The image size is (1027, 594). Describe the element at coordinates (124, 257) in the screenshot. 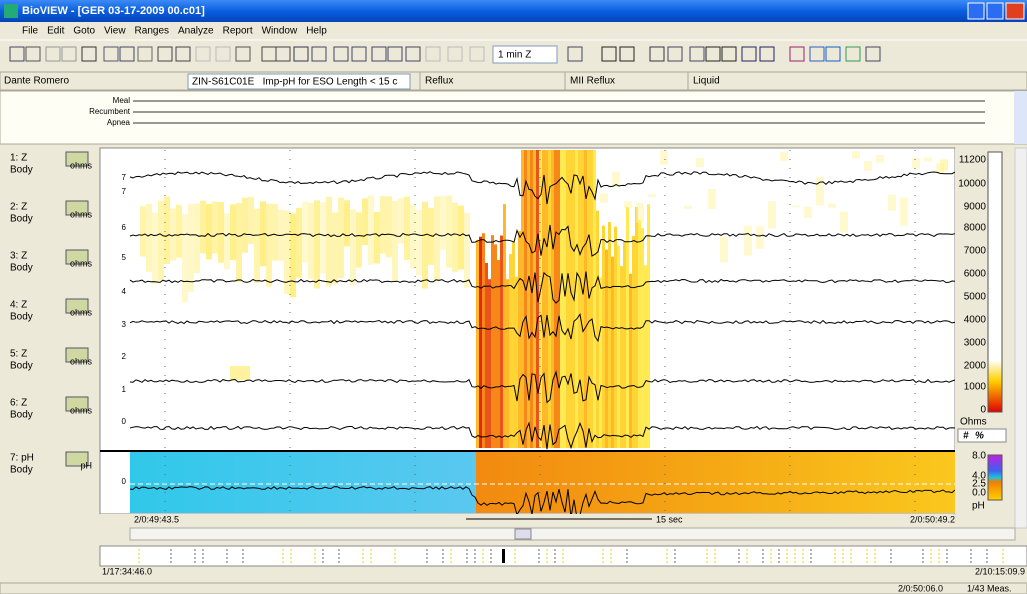

I see `offset-label: 5` at that location.